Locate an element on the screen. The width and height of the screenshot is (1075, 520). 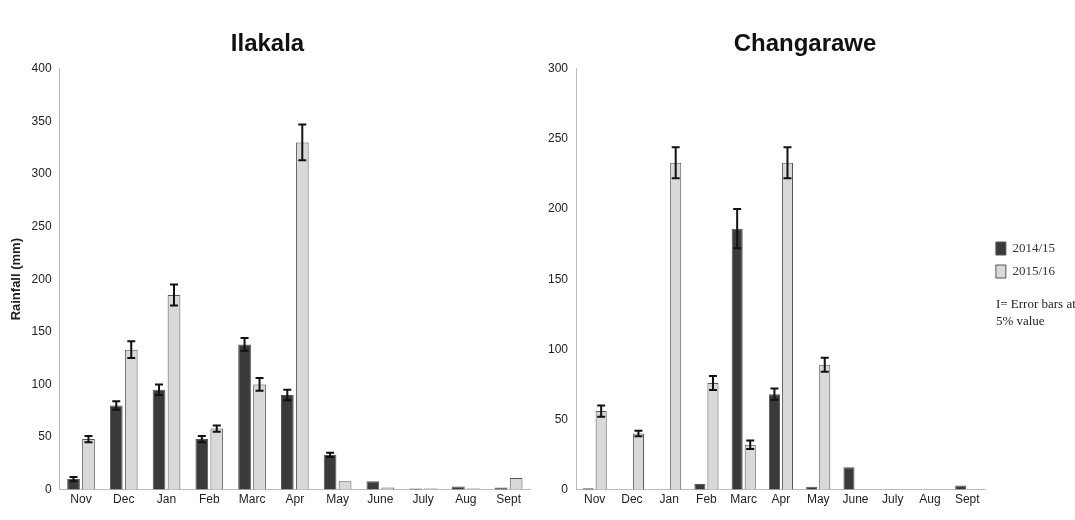
text: I= Error bars at 5% value is located at coordinates (1035, 312).